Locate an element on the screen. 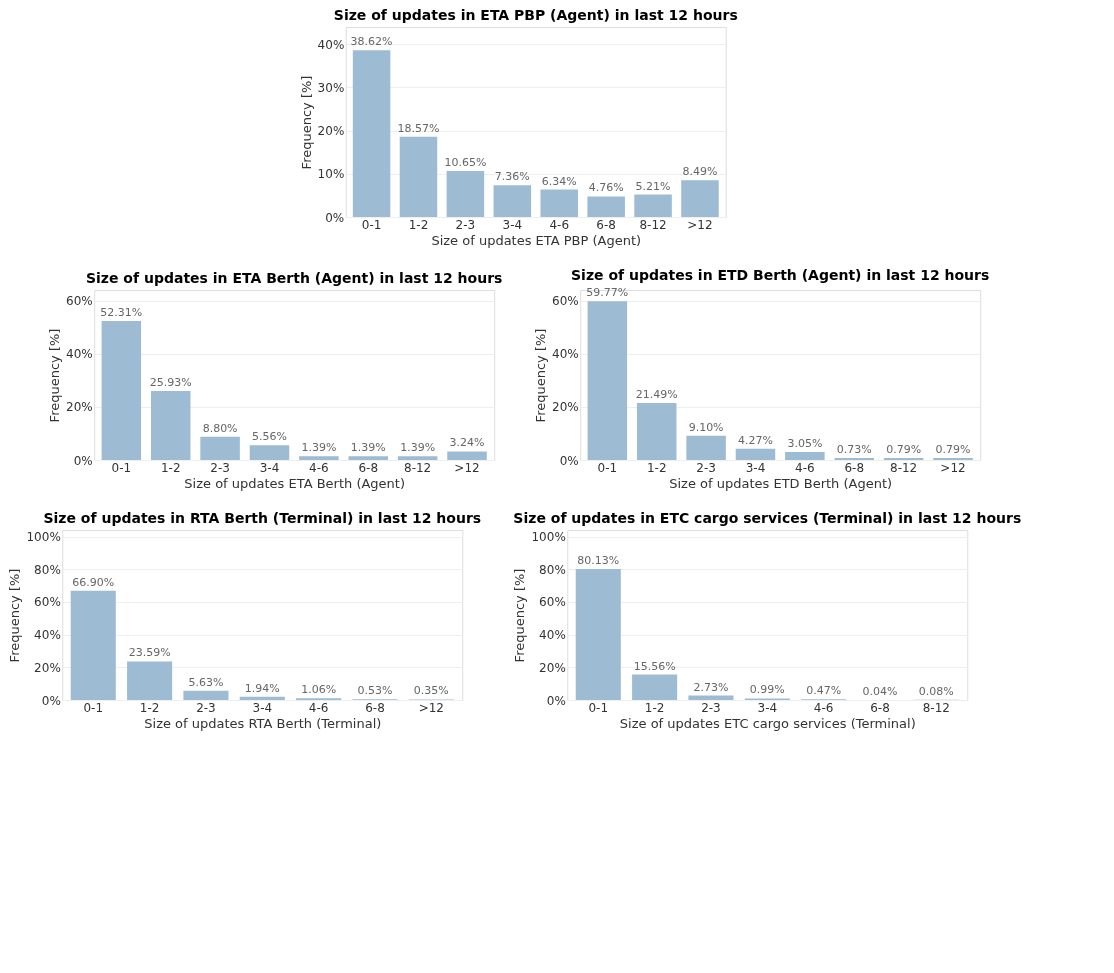 This screenshot has width=1114, height=973. data-label: 3.05% is located at coordinates (805, 443).